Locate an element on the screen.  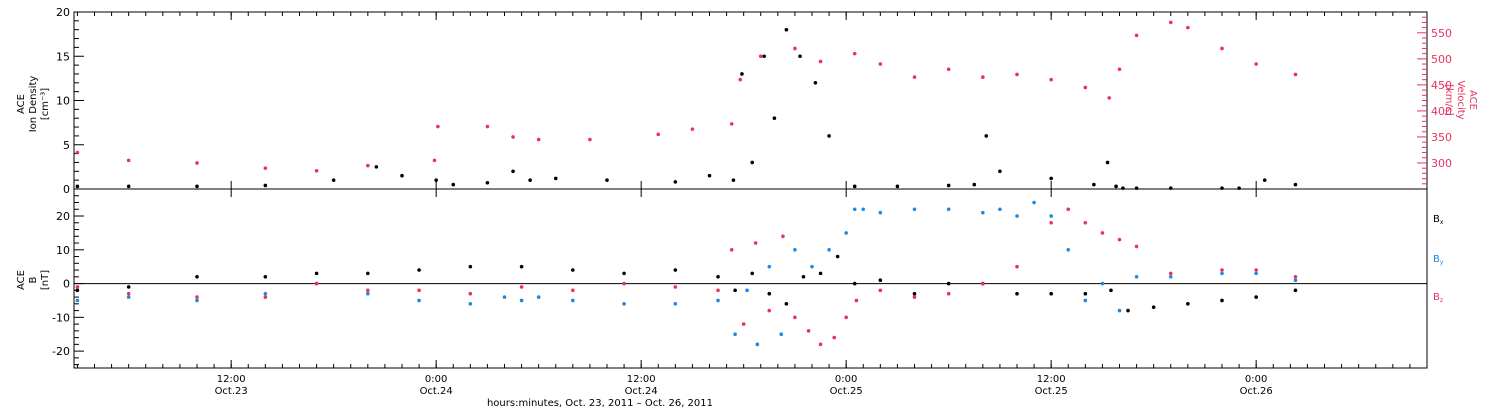
velocity-label-line-1: ACE is located at coordinates (1472, 100).